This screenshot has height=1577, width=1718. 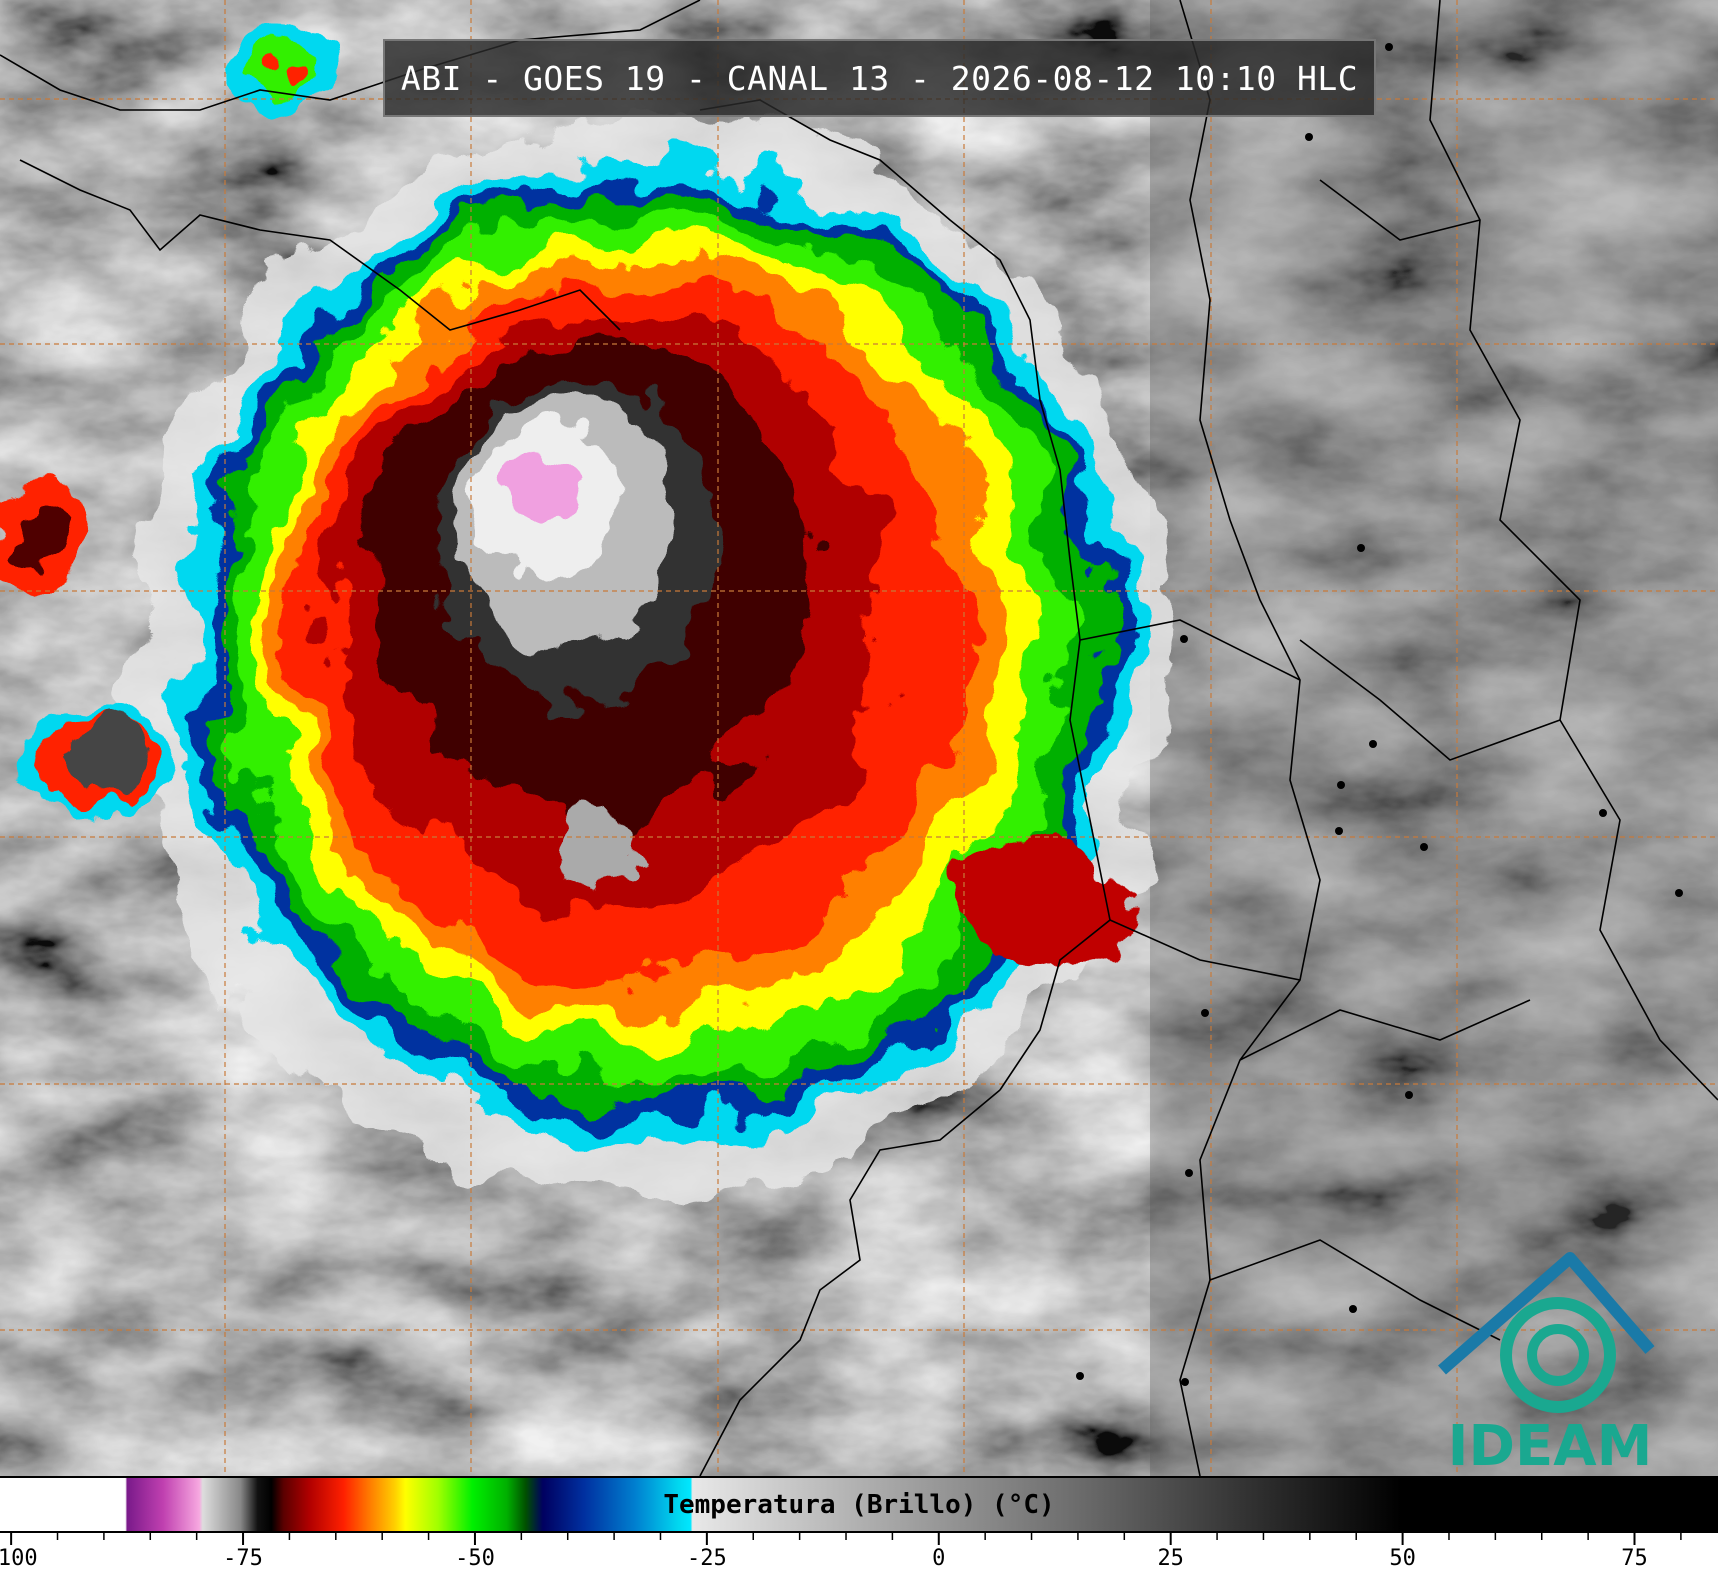 I want to click on logo-text: IDEAM, so click(x=1550, y=1446).